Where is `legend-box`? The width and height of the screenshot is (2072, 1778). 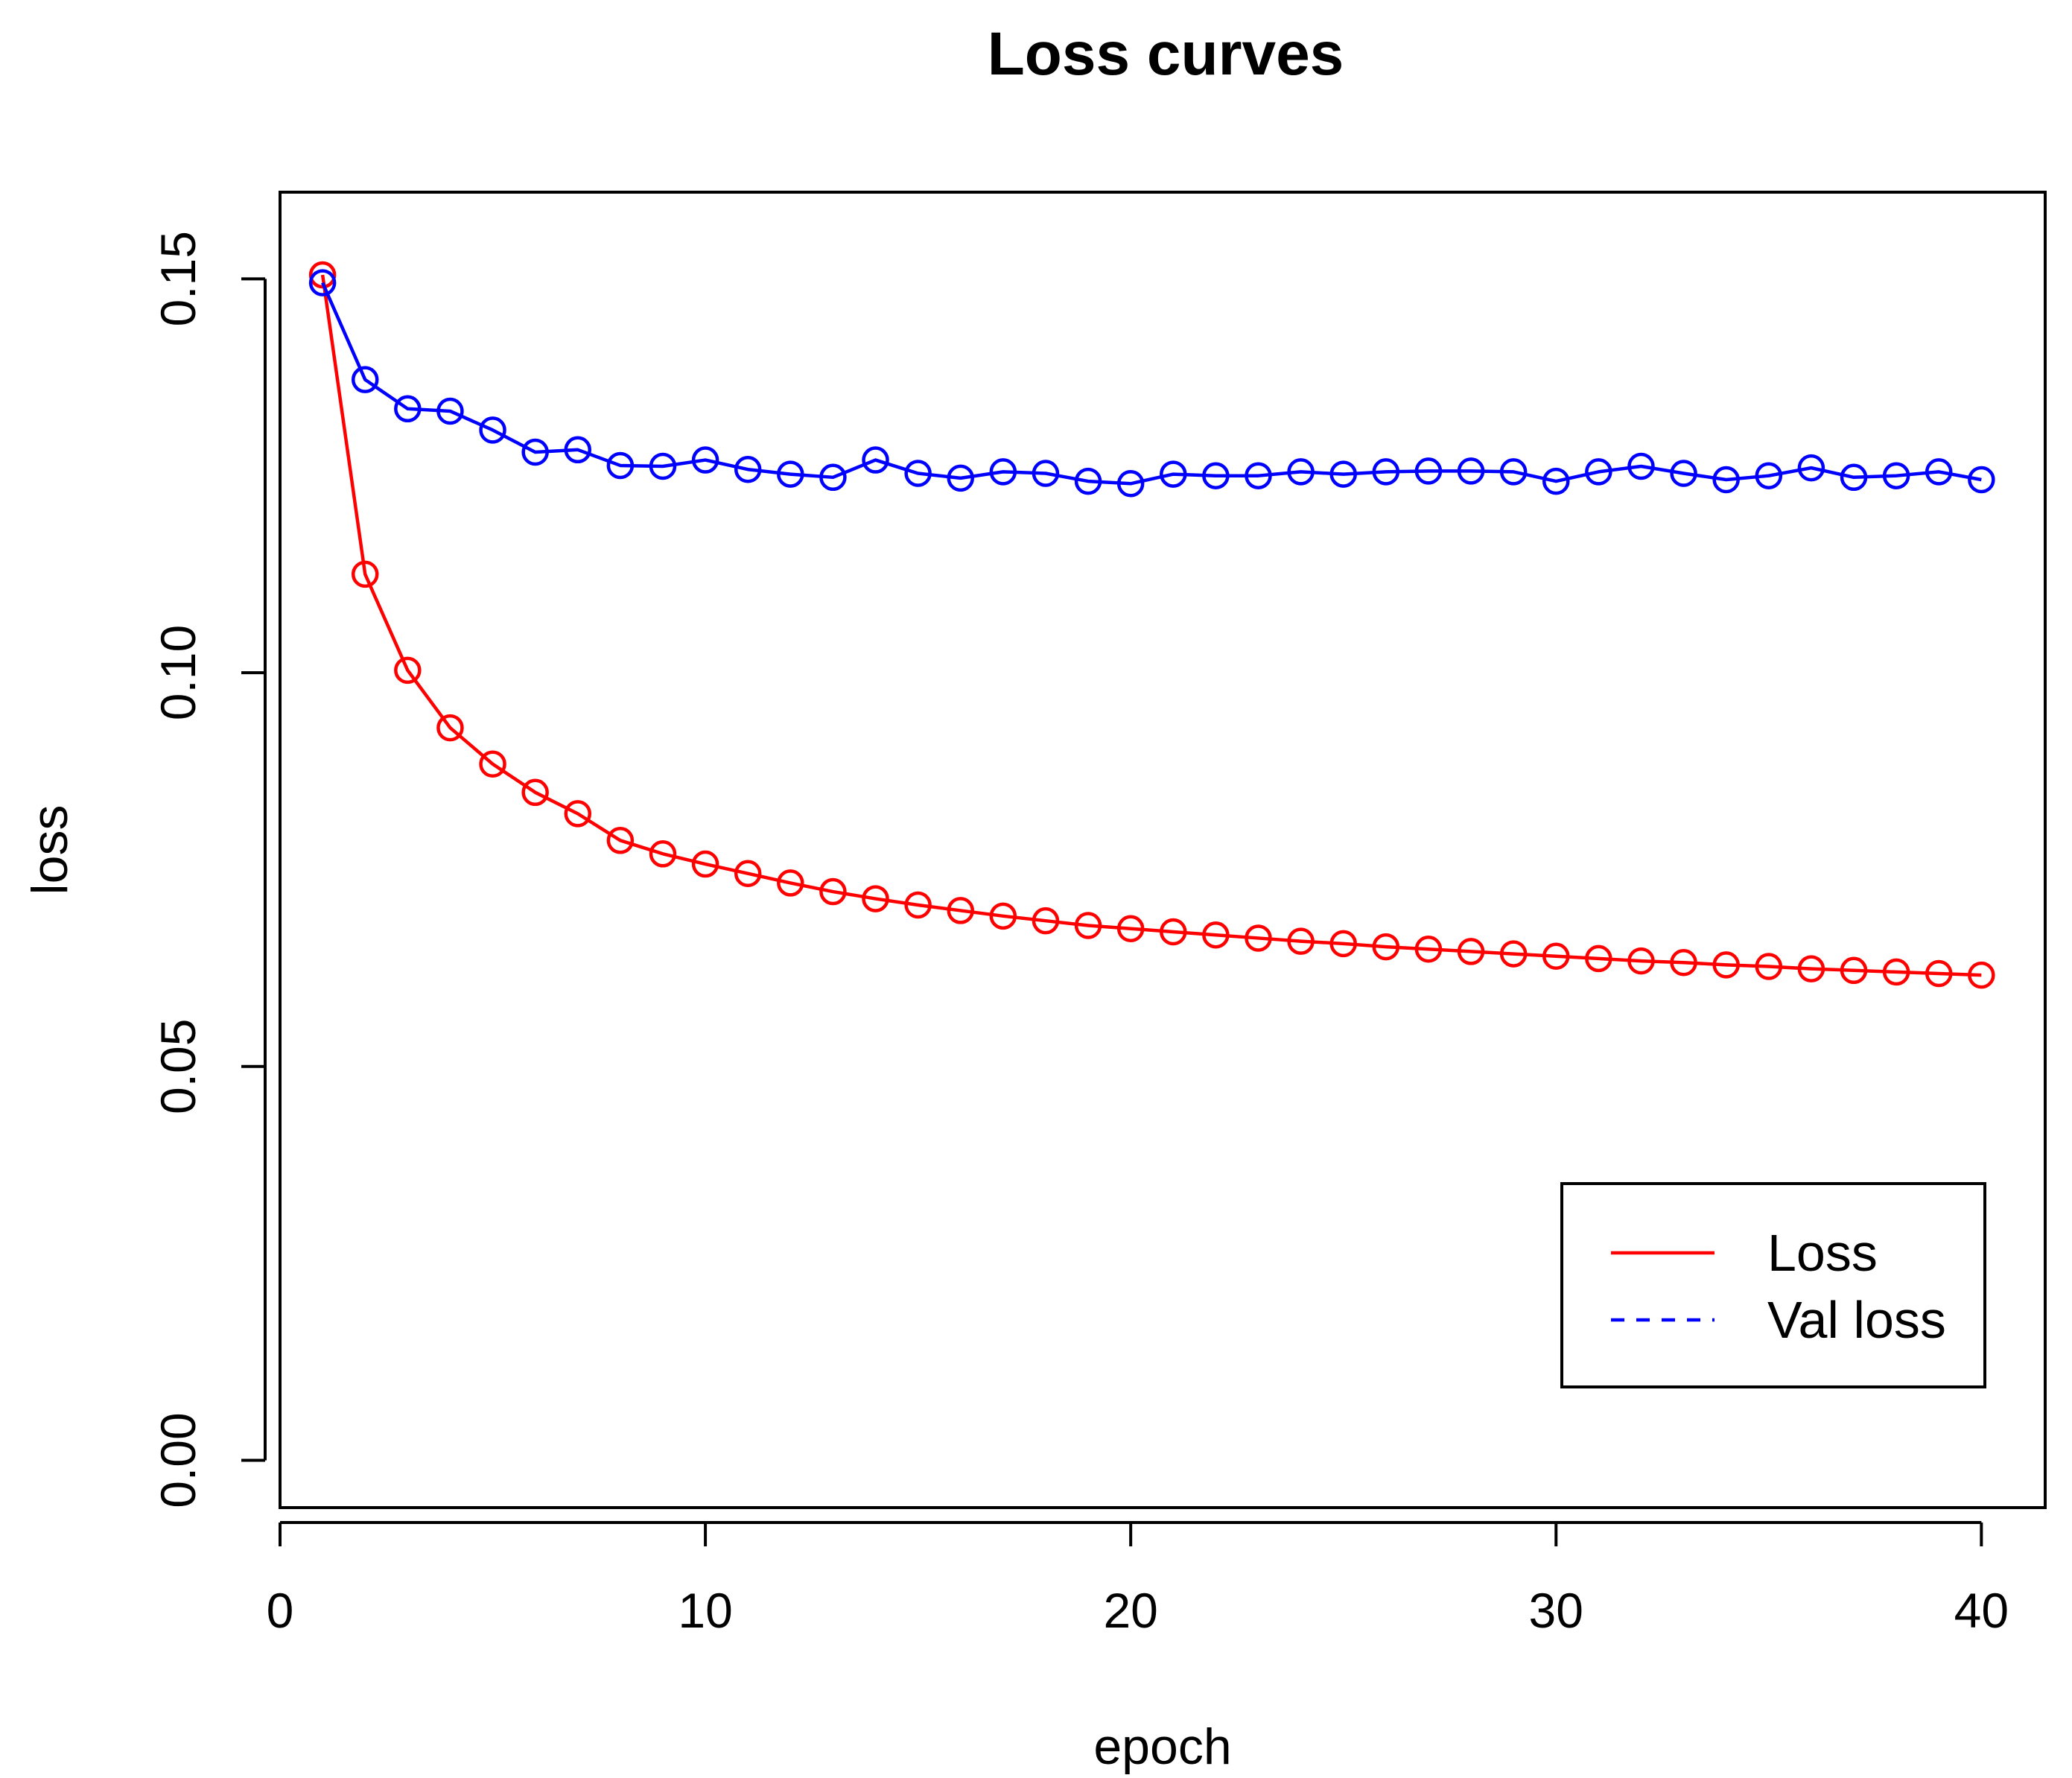
legend-box is located at coordinates (1773, 1285).